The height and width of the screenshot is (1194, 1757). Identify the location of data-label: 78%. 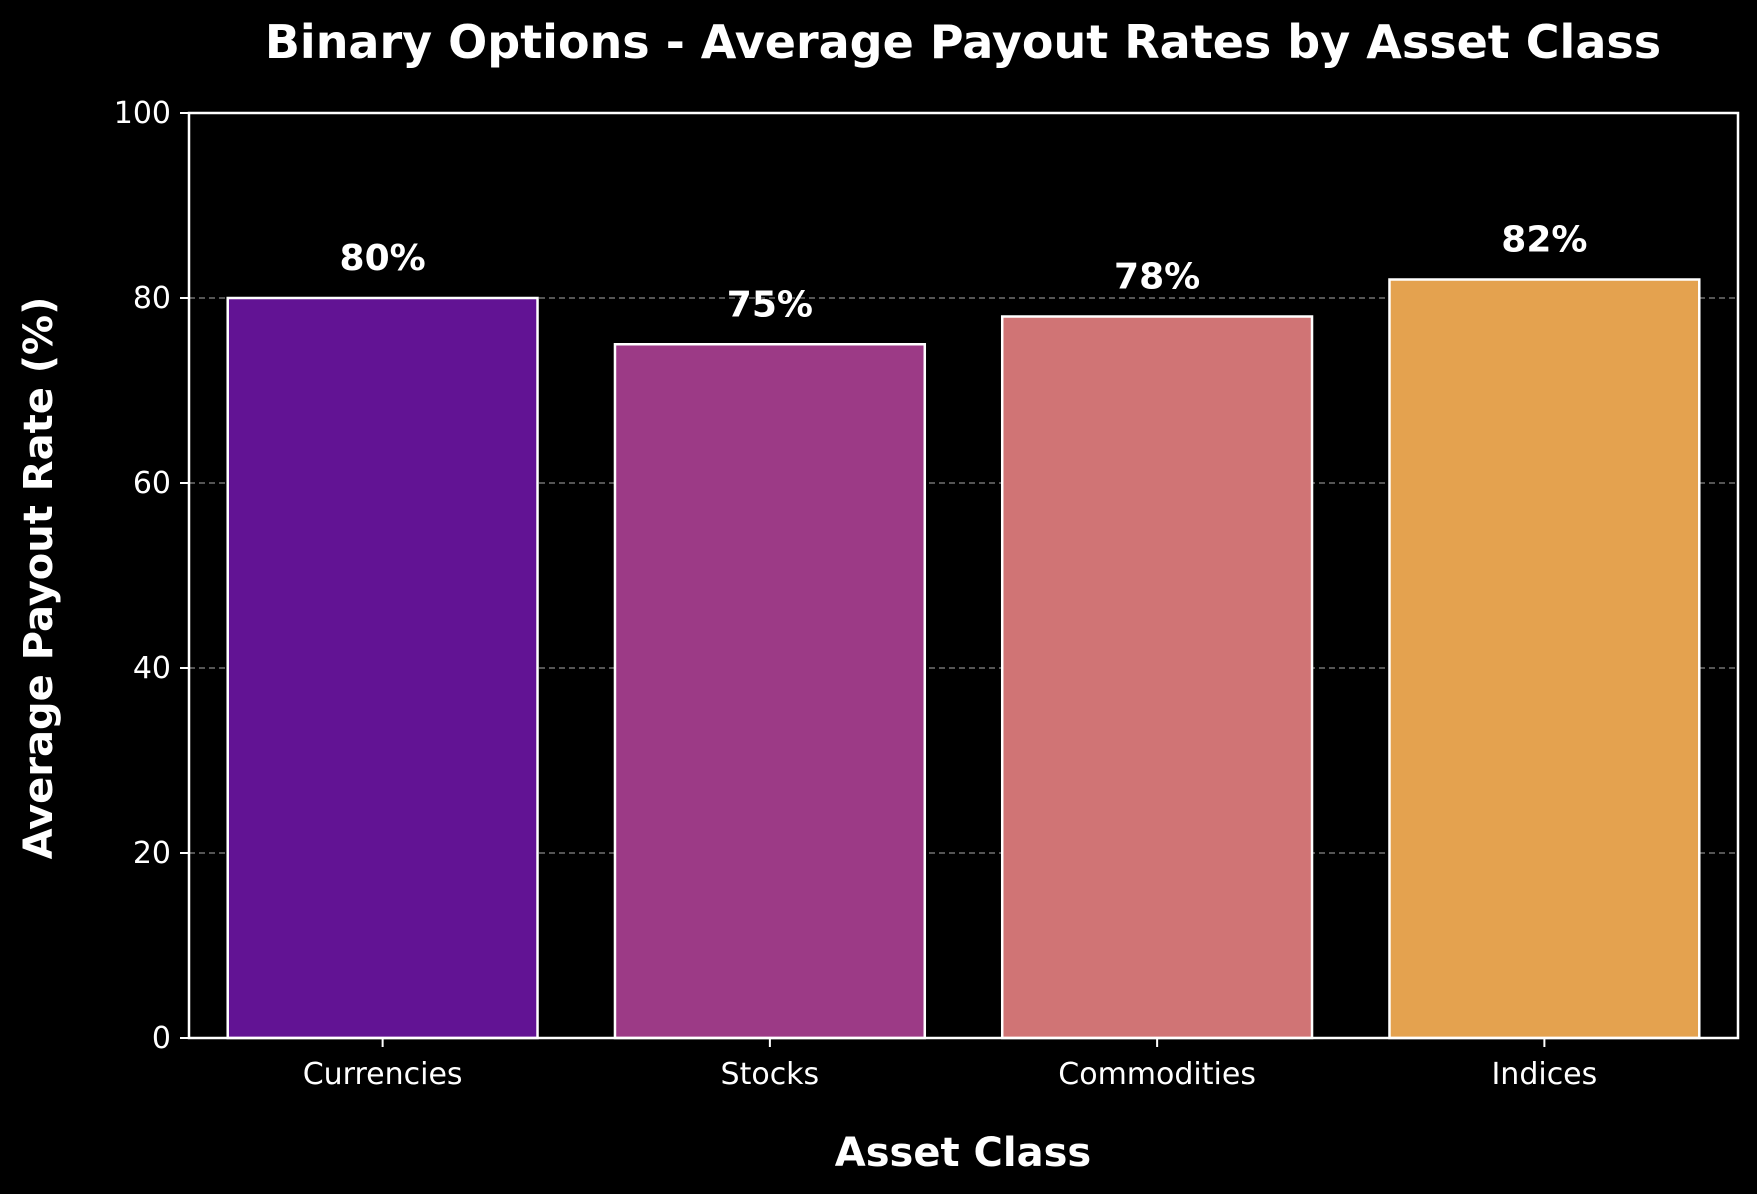
(1157, 277).